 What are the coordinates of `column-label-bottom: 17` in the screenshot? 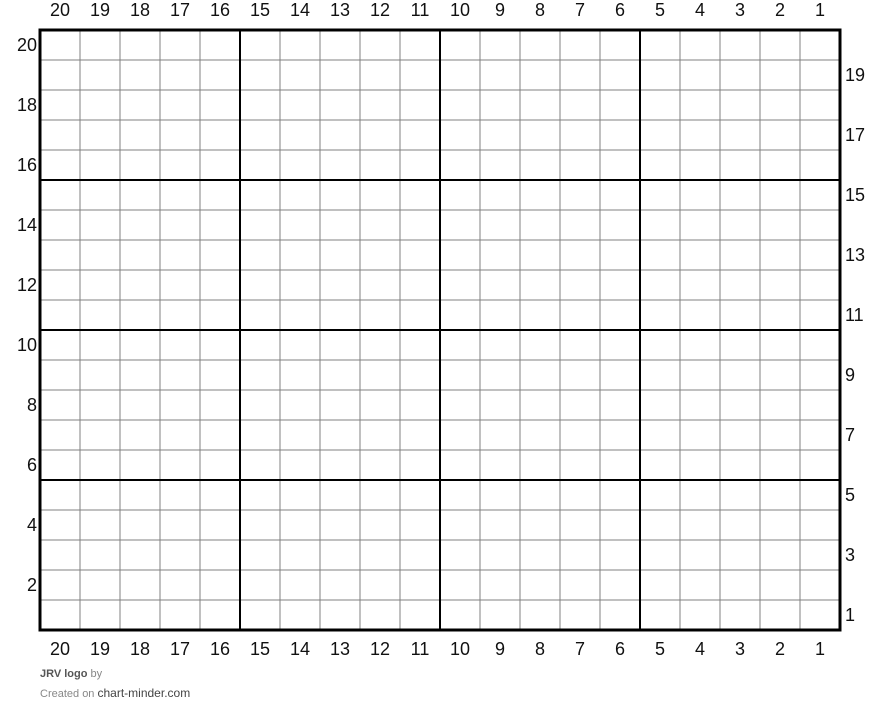 It's located at (180, 649).